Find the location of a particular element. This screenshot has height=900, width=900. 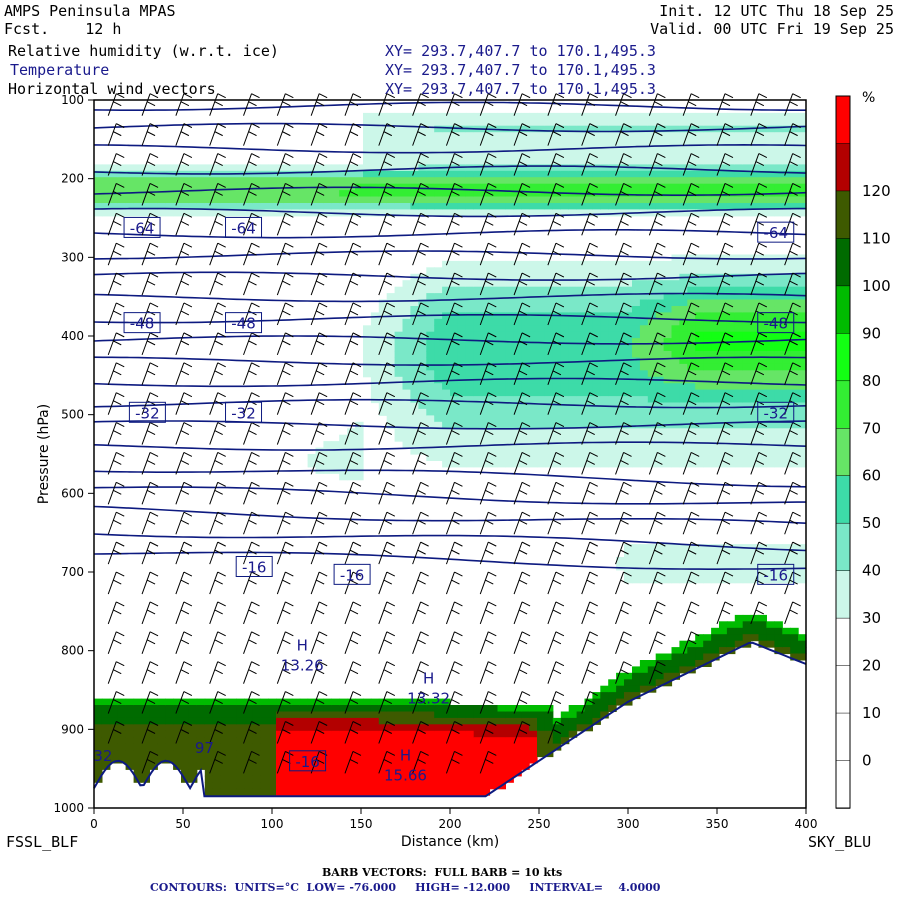

temperature-label: -16 is located at coordinates (352, 575).